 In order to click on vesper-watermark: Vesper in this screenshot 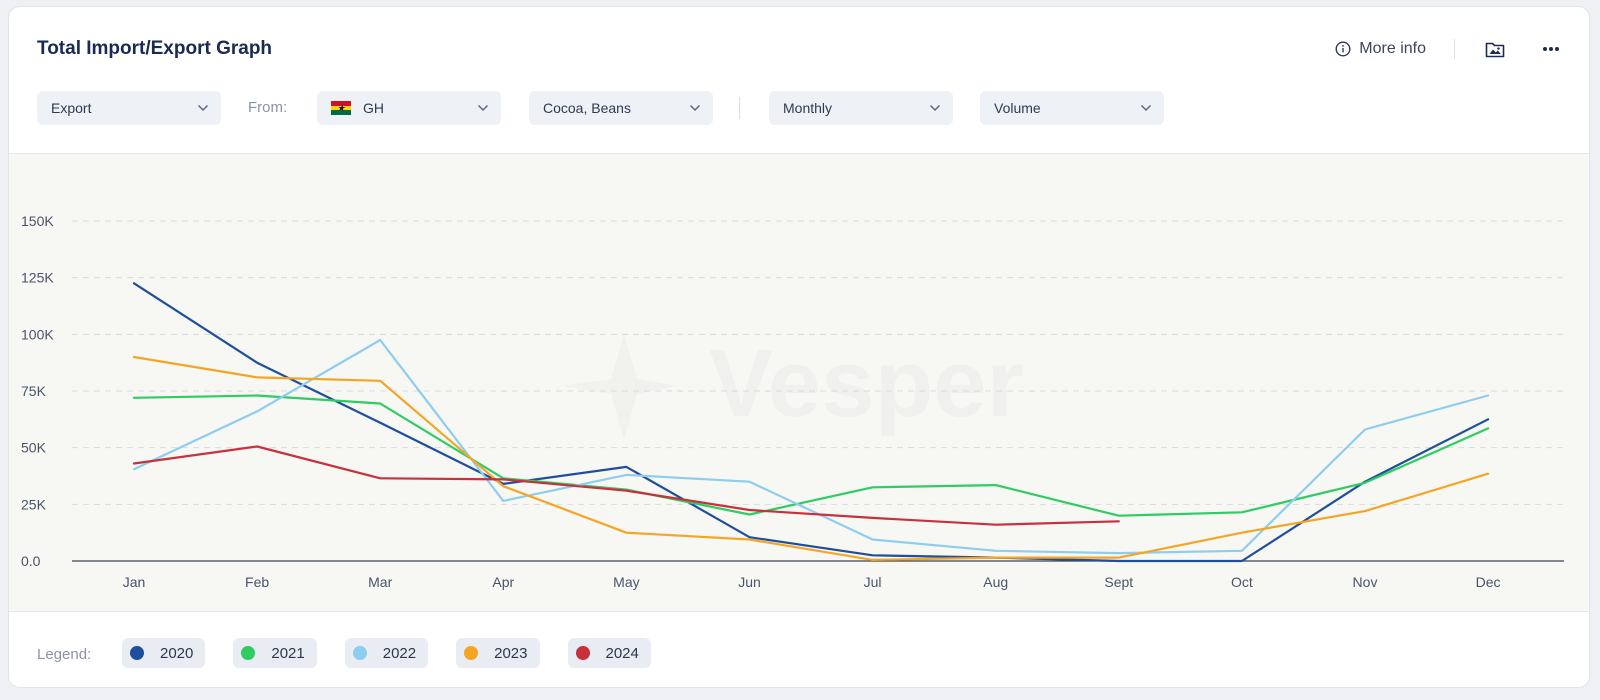, I will do `click(792, 384)`.